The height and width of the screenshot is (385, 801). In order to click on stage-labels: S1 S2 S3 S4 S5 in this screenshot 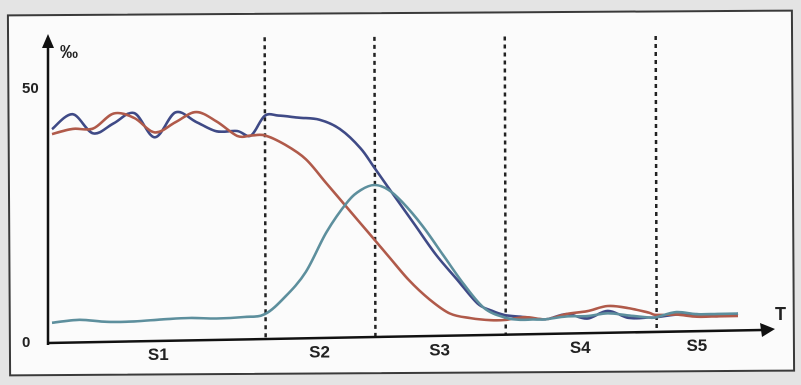, I will do `click(427, 350)`.